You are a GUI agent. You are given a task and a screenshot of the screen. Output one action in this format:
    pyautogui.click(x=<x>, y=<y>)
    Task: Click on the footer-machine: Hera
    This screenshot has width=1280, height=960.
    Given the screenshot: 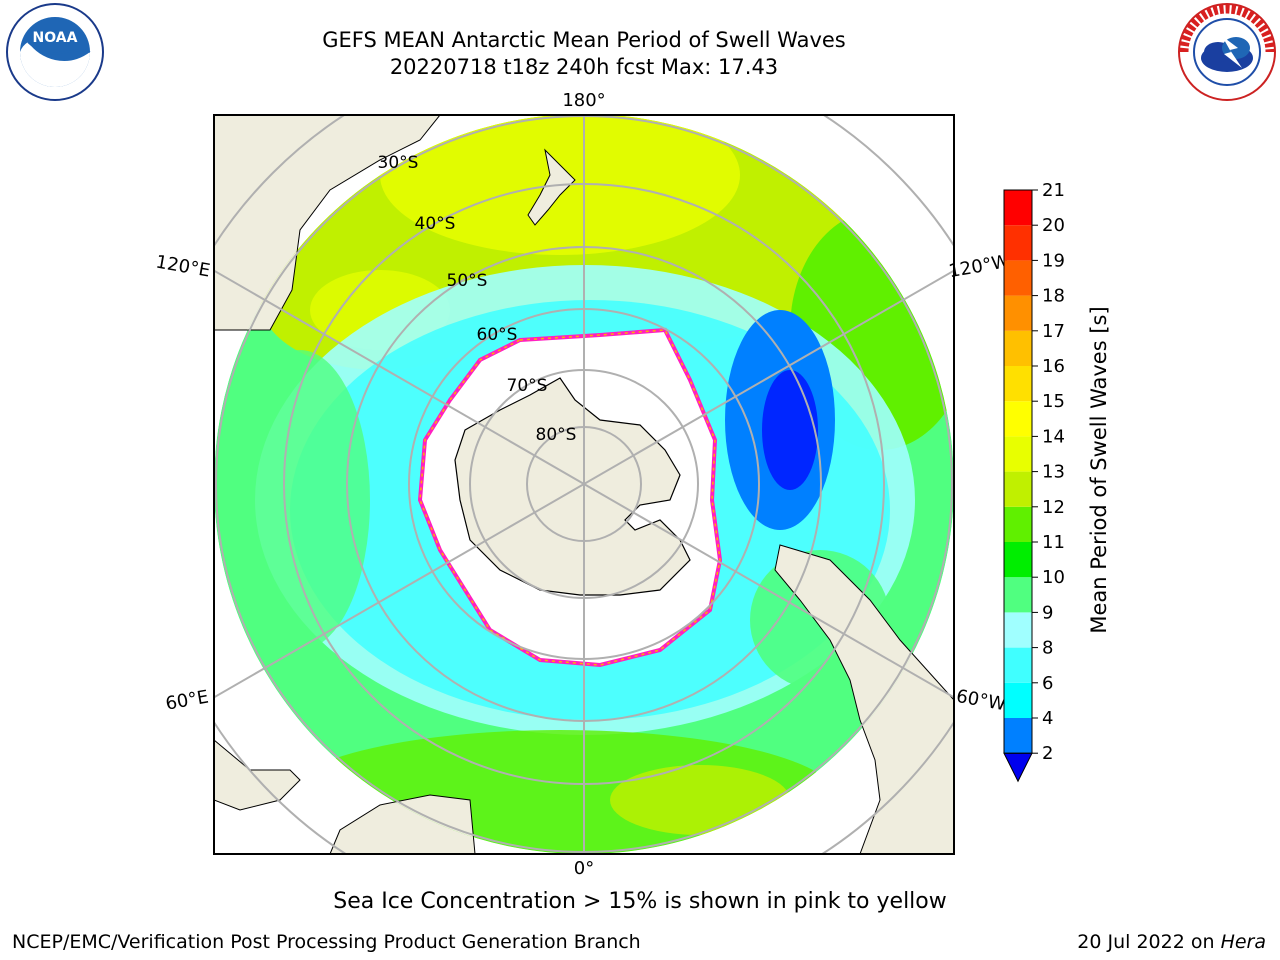 What is the action you would take?
    pyautogui.click(x=1243, y=942)
    